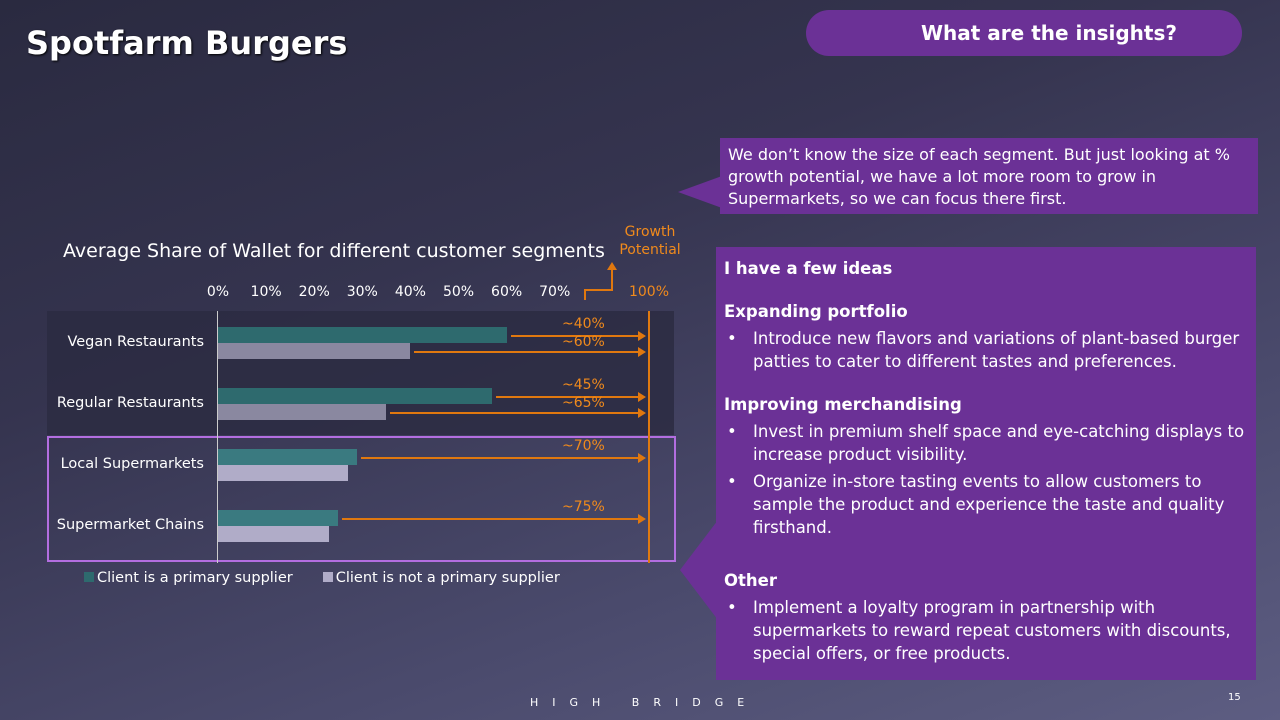  I want to click on x-tick: 50%, so click(458, 292).